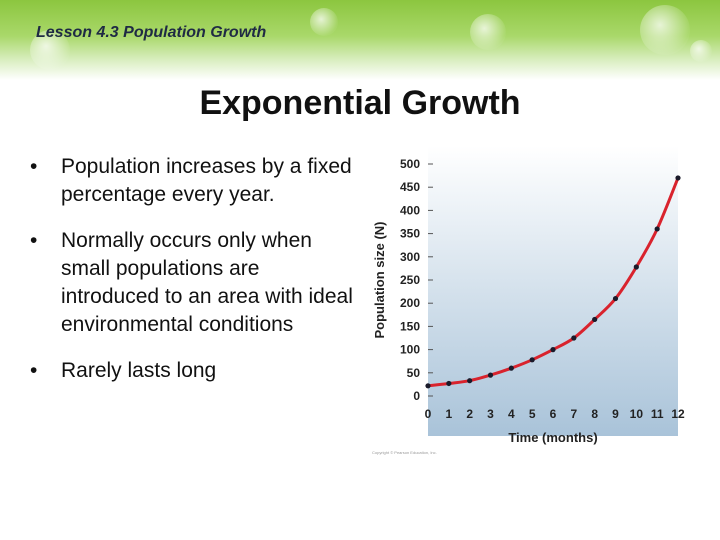 This screenshot has height=540, width=720. I want to click on y-tick-label: 100, so click(410, 350).